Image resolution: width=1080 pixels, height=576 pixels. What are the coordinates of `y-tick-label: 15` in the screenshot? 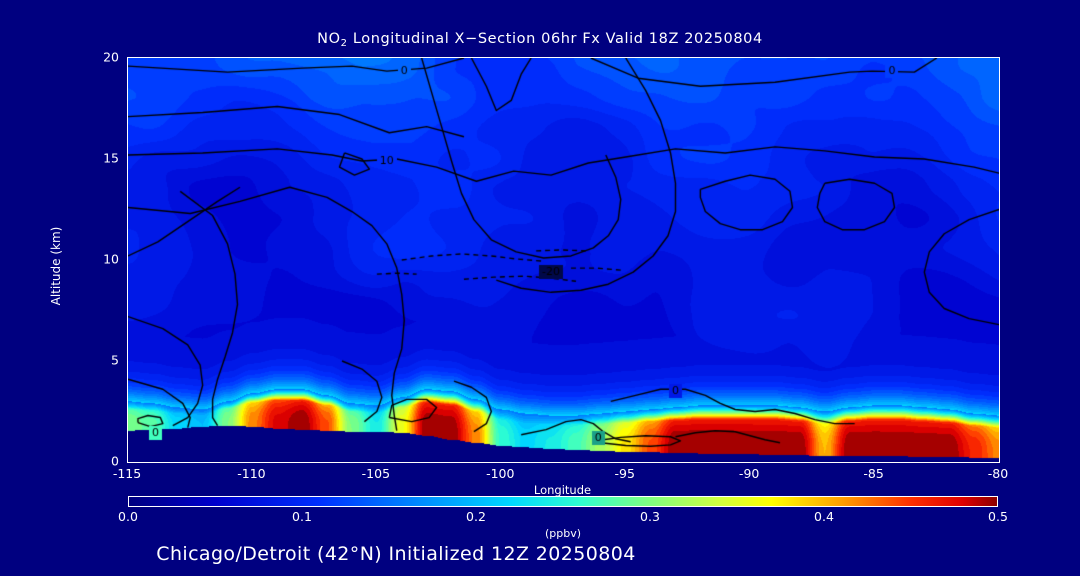 It's located at (111, 158).